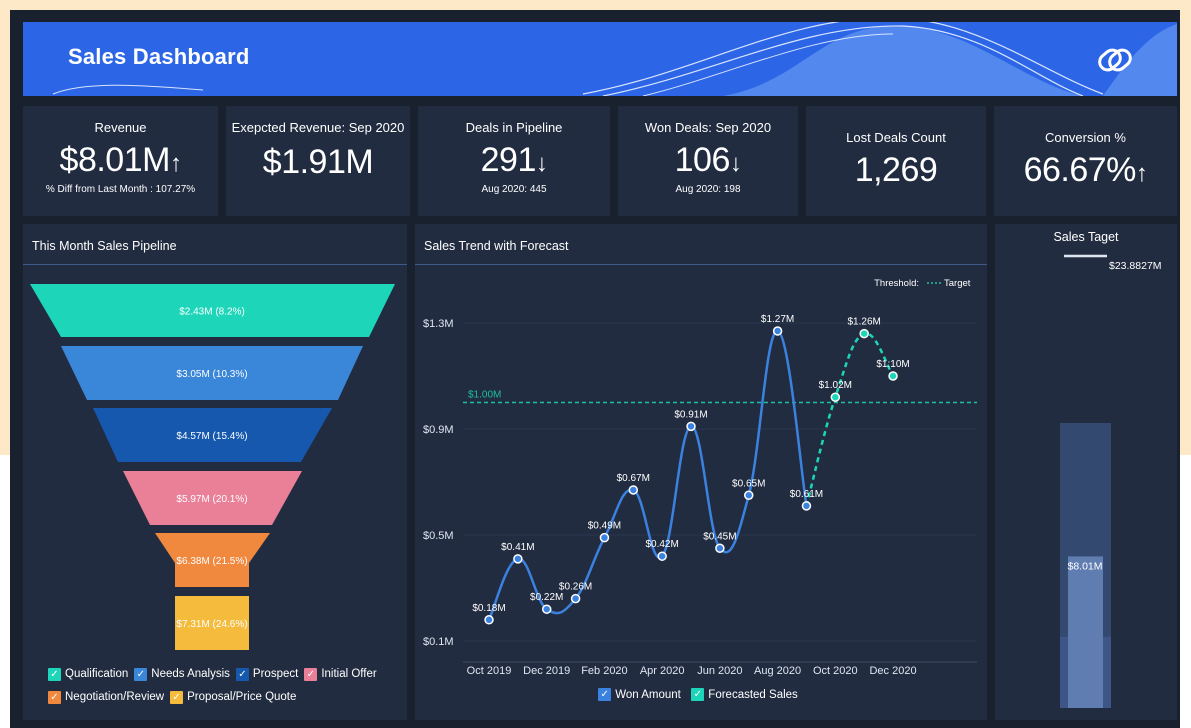 The width and height of the screenshot is (1191, 728). I want to click on kpi-value: 106↓, so click(708, 160).